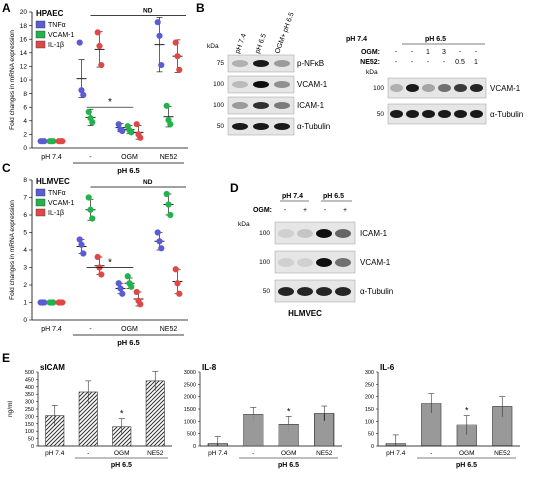  What do you see at coordinates (25, 215) in the screenshot?
I see `y-tick-label: 6` at bounding box center [25, 215].